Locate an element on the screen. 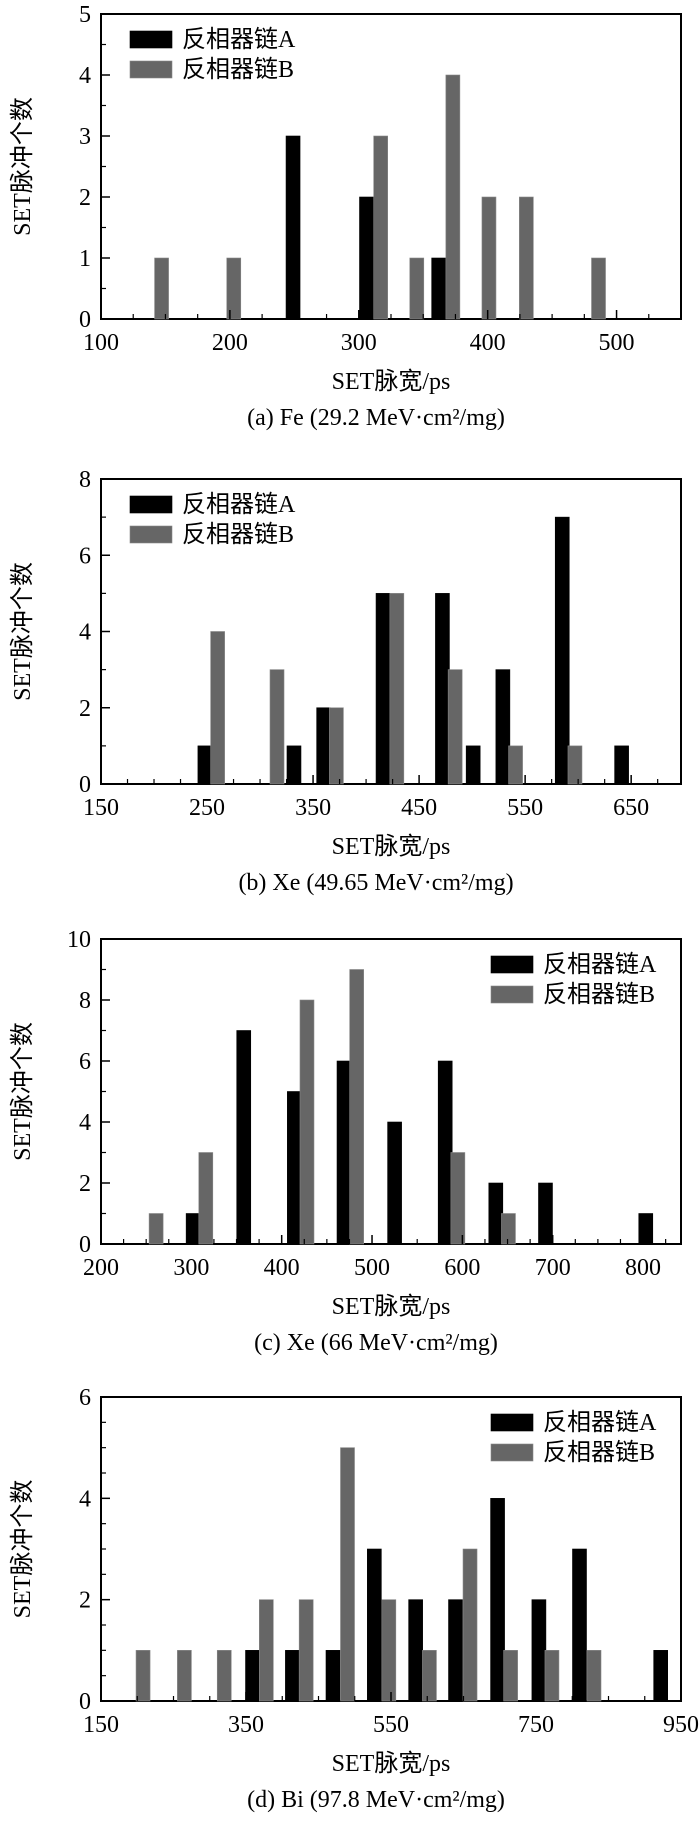 The image size is (700, 1826). figure-caption: (c) Xe (66 MeV·cm²/mg) is located at coordinates (376, 1343).